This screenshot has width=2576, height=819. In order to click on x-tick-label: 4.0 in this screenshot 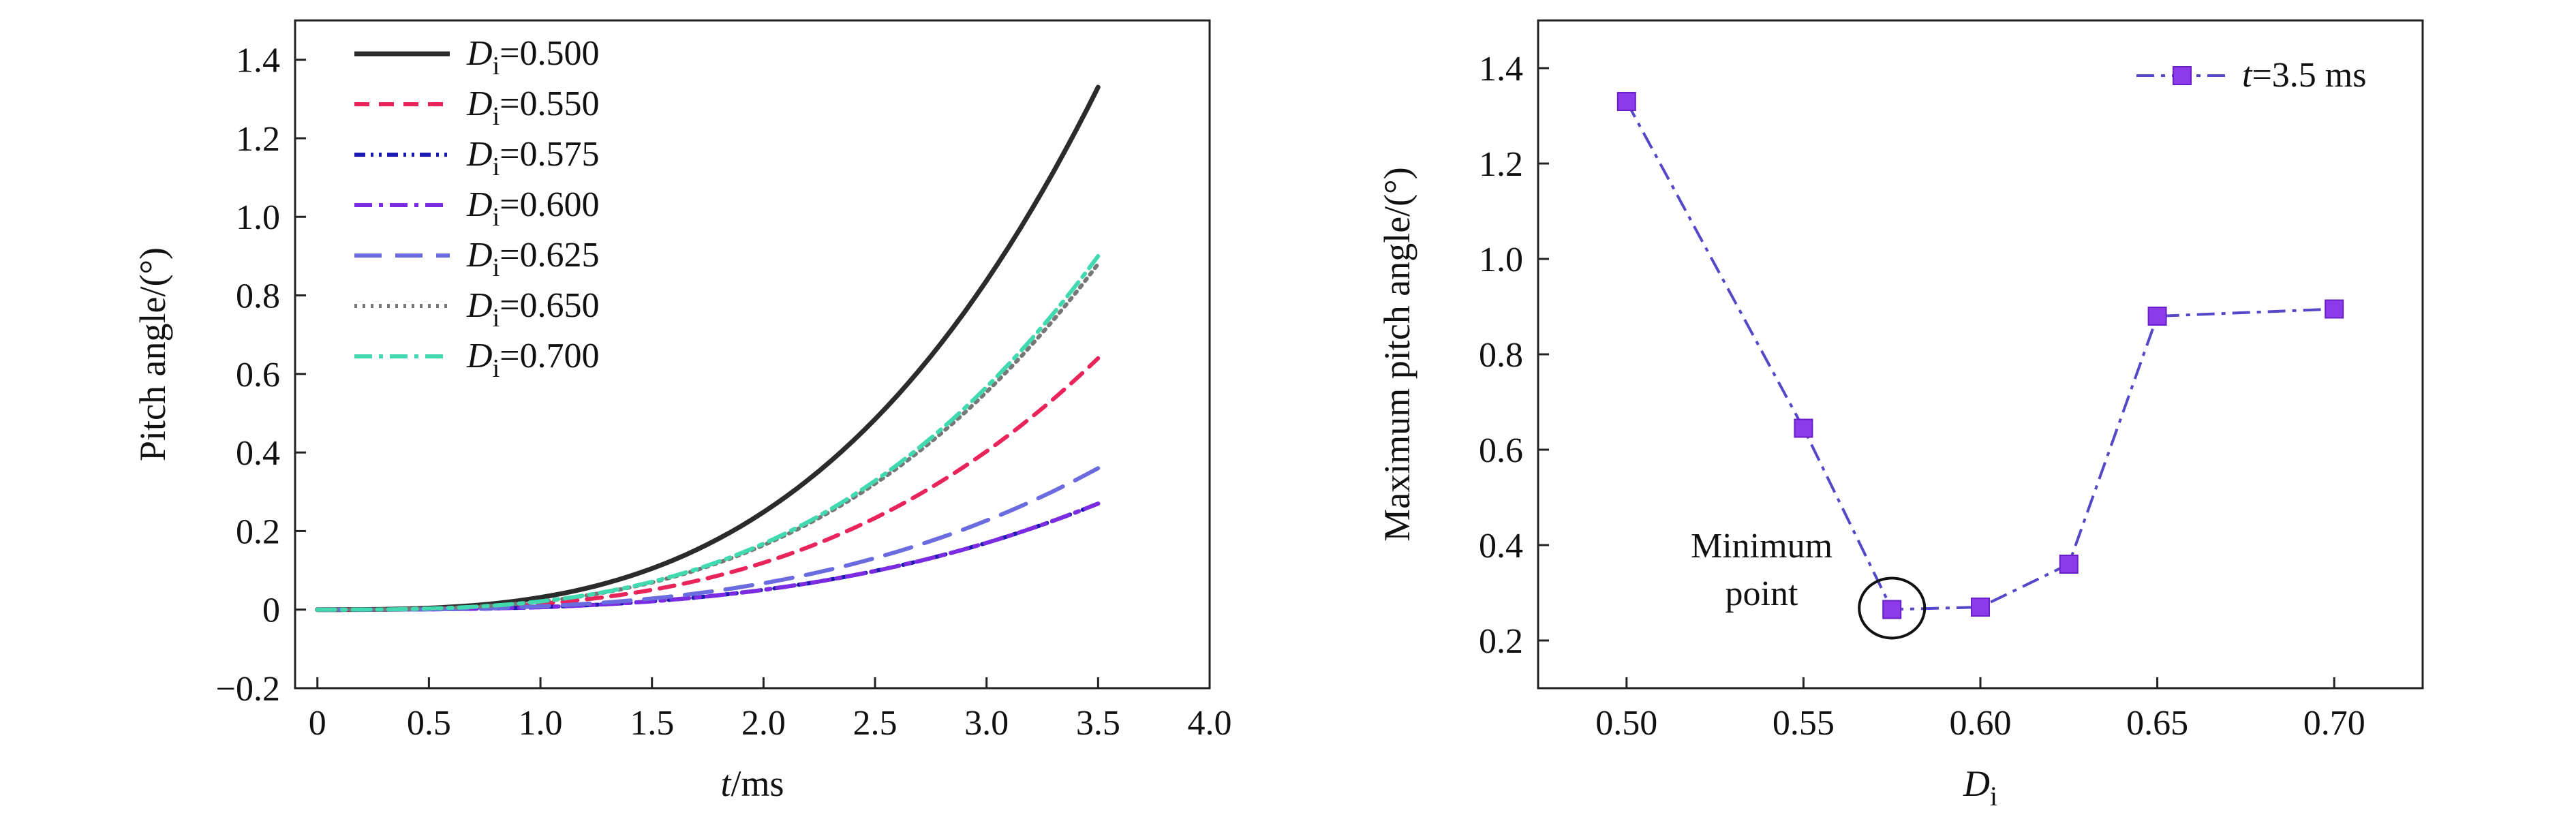, I will do `click(1210, 723)`.